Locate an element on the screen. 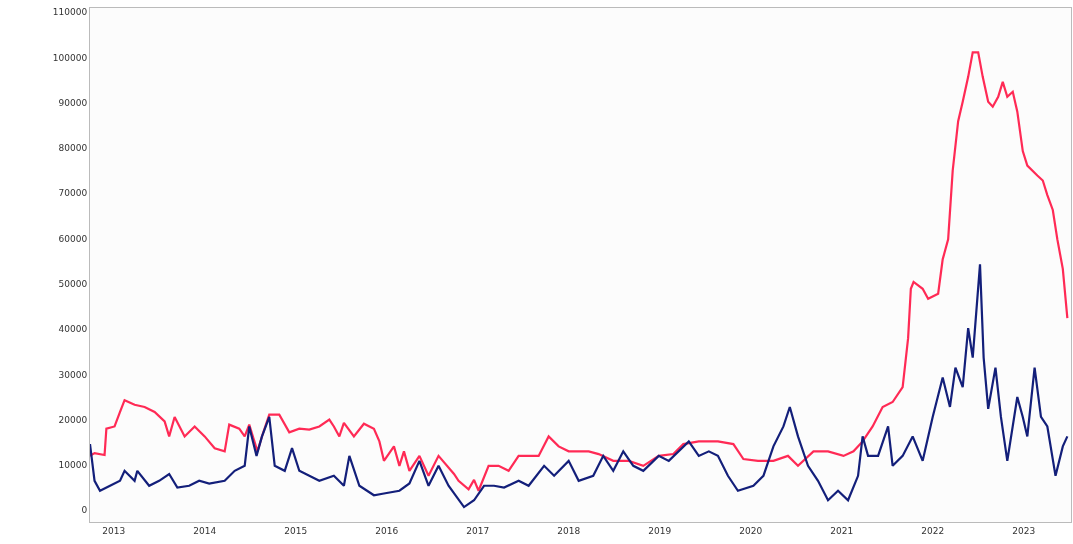 Image resolution: width=1073 pixels, height=544 pixels. y-tick-label: 110000 is located at coordinates (70, 12).